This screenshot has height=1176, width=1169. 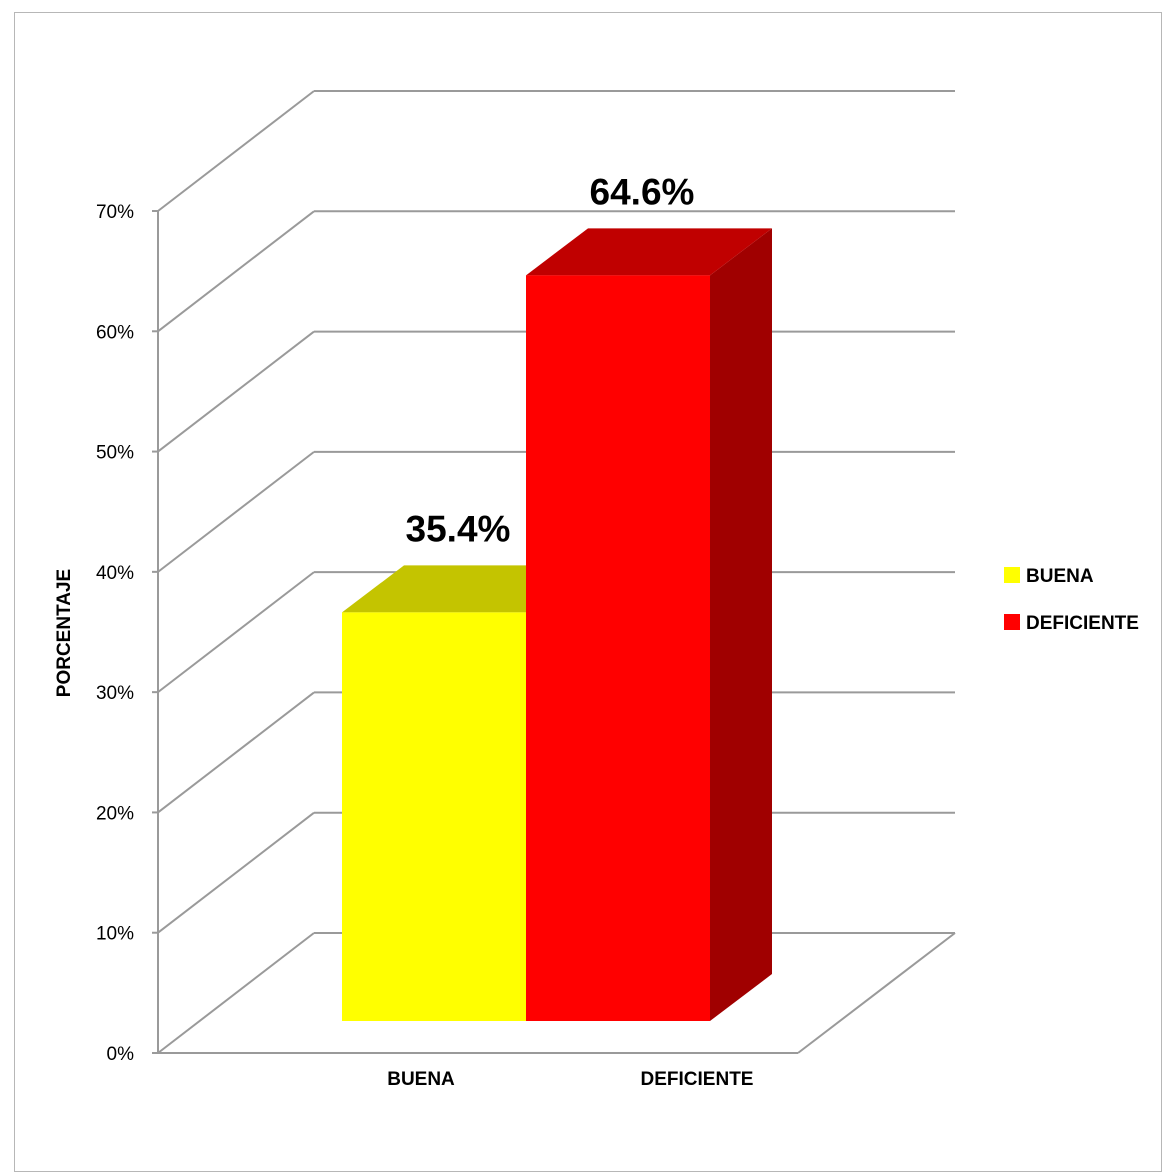 I want to click on y-tick-label: 10%, so click(x=115, y=934).